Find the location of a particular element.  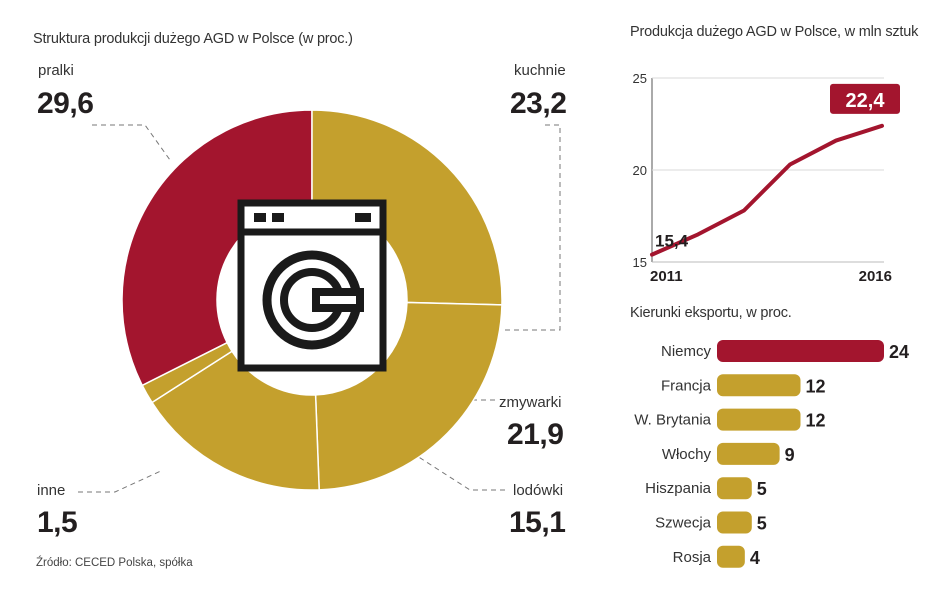

donut-label-lodowki: lodówki is located at coordinates (538, 490).